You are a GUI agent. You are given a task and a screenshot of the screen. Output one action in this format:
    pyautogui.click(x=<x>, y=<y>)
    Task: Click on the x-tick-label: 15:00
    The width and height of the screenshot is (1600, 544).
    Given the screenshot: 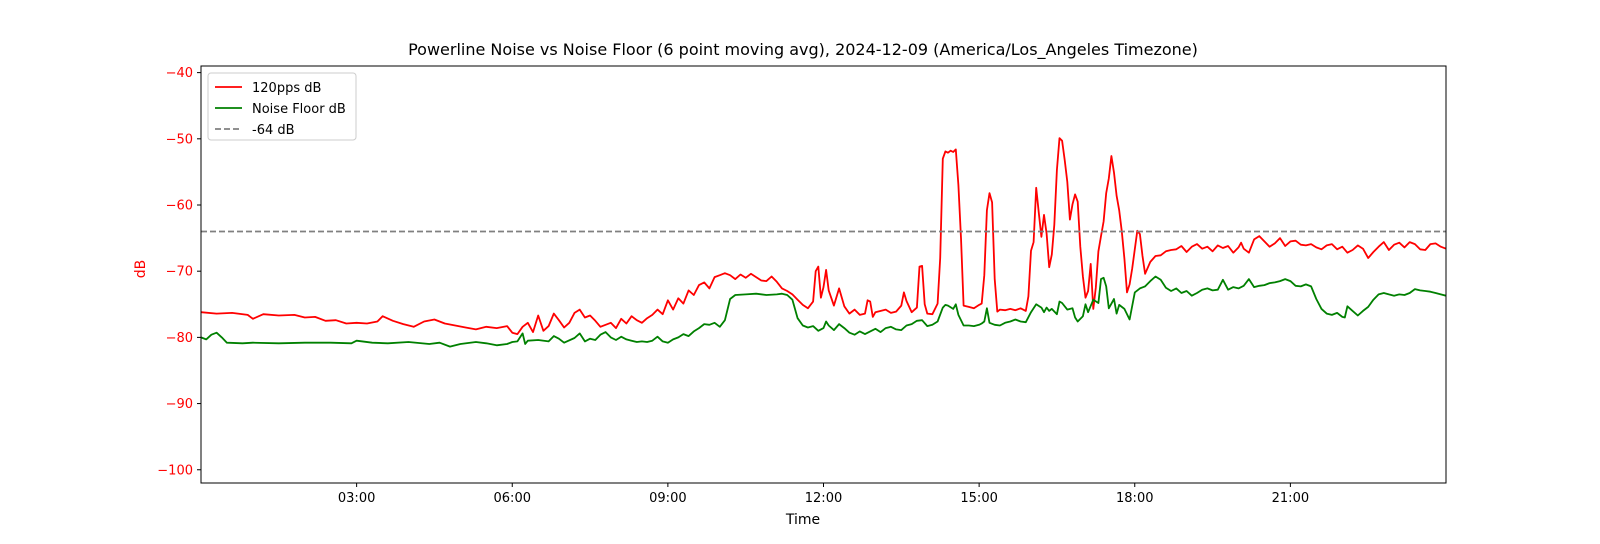 What is the action you would take?
    pyautogui.click(x=978, y=498)
    